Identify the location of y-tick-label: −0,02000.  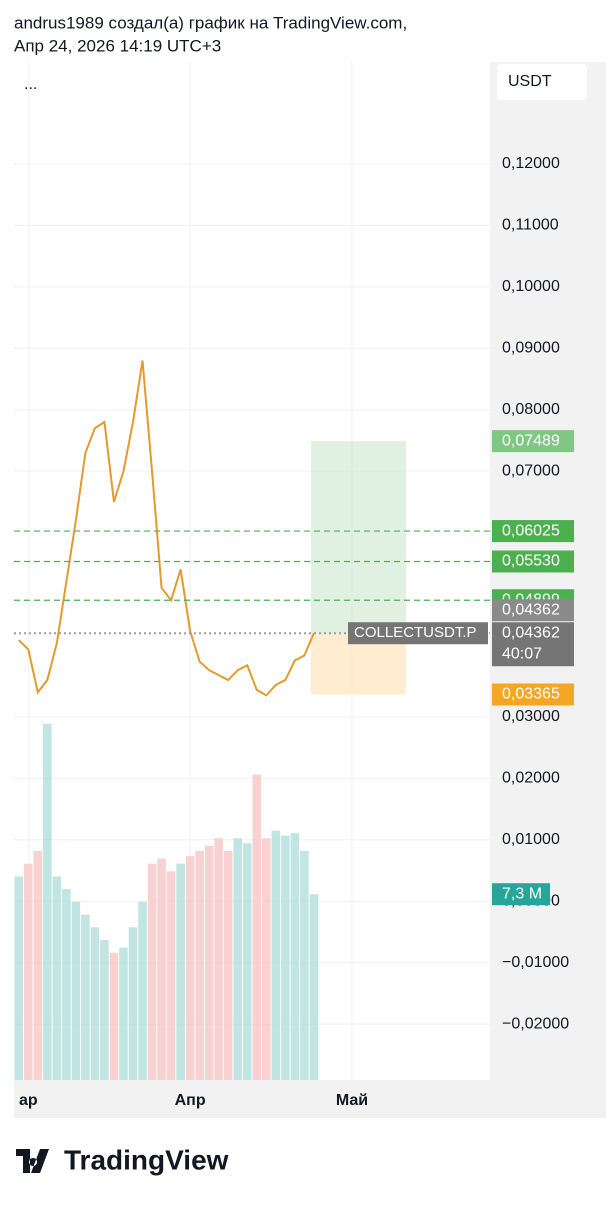
(535, 1023).